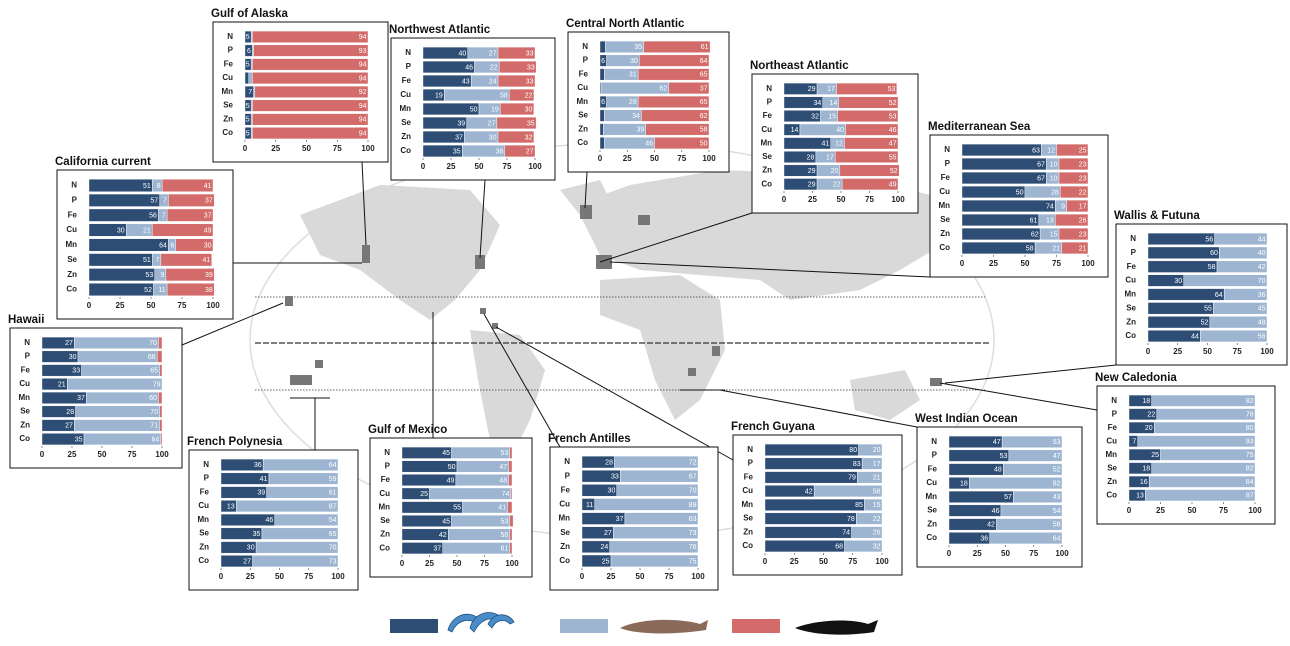 Image resolution: width=1290 pixels, height=646 pixels. Describe the element at coordinates (484, 563) in the screenshot. I see `x-tick-label: 75` at that location.